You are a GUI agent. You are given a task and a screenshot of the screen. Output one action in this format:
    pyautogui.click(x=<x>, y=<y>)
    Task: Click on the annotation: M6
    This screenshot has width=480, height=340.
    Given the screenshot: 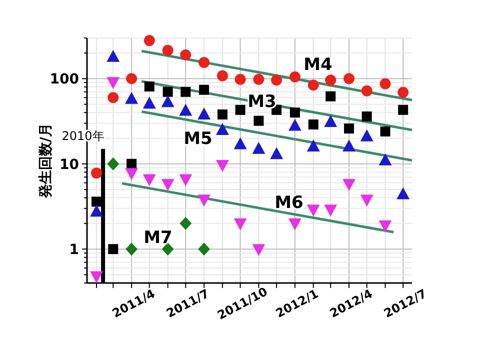 What is the action you would take?
    pyautogui.click(x=289, y=203)
    